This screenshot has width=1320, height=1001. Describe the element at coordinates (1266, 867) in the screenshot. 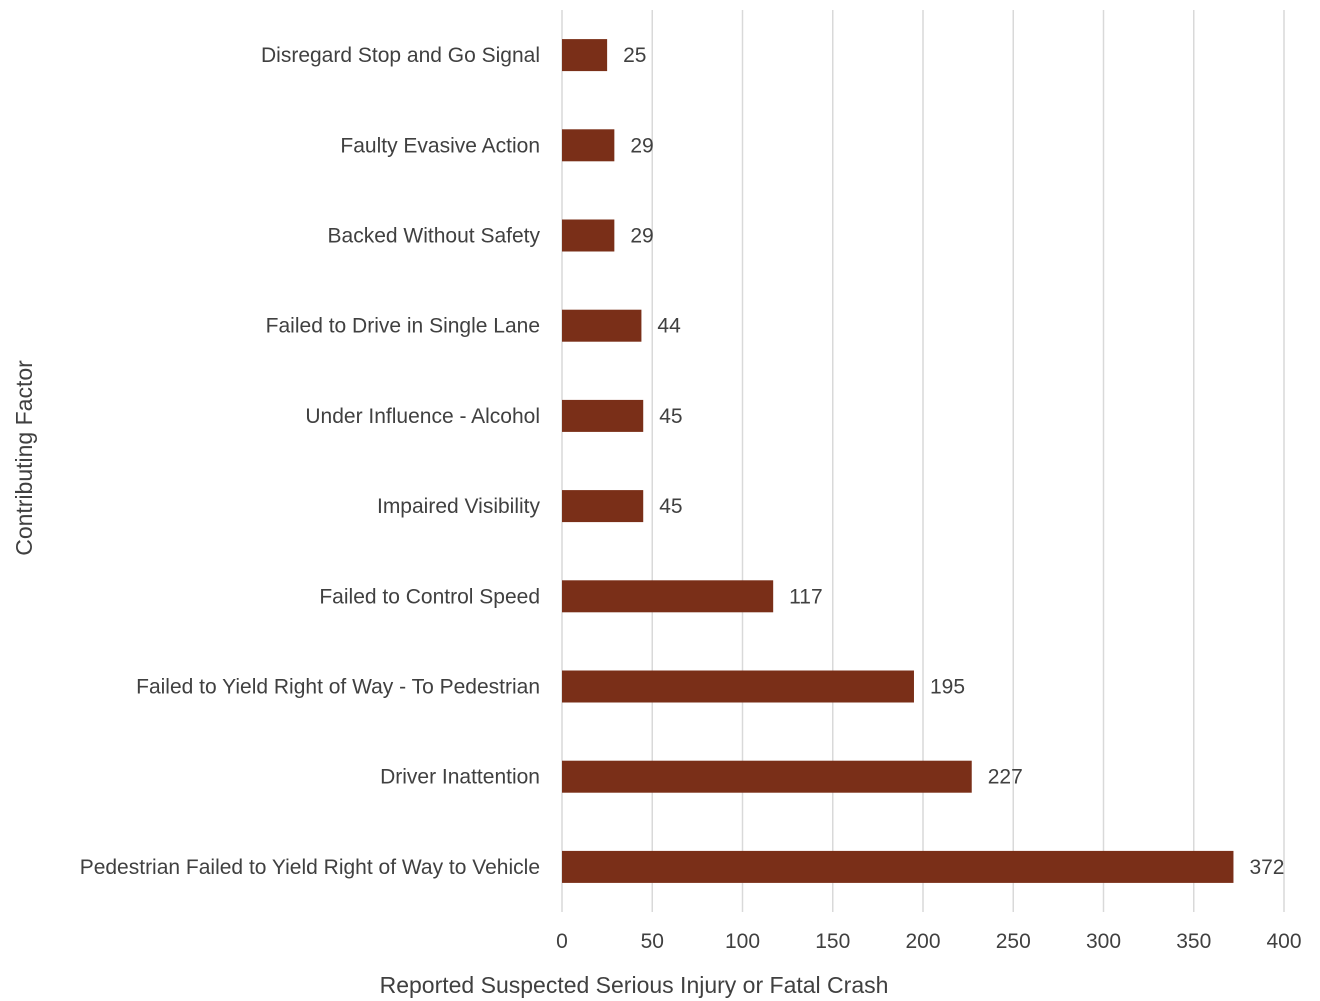

I see `data-label: 372` at that location.